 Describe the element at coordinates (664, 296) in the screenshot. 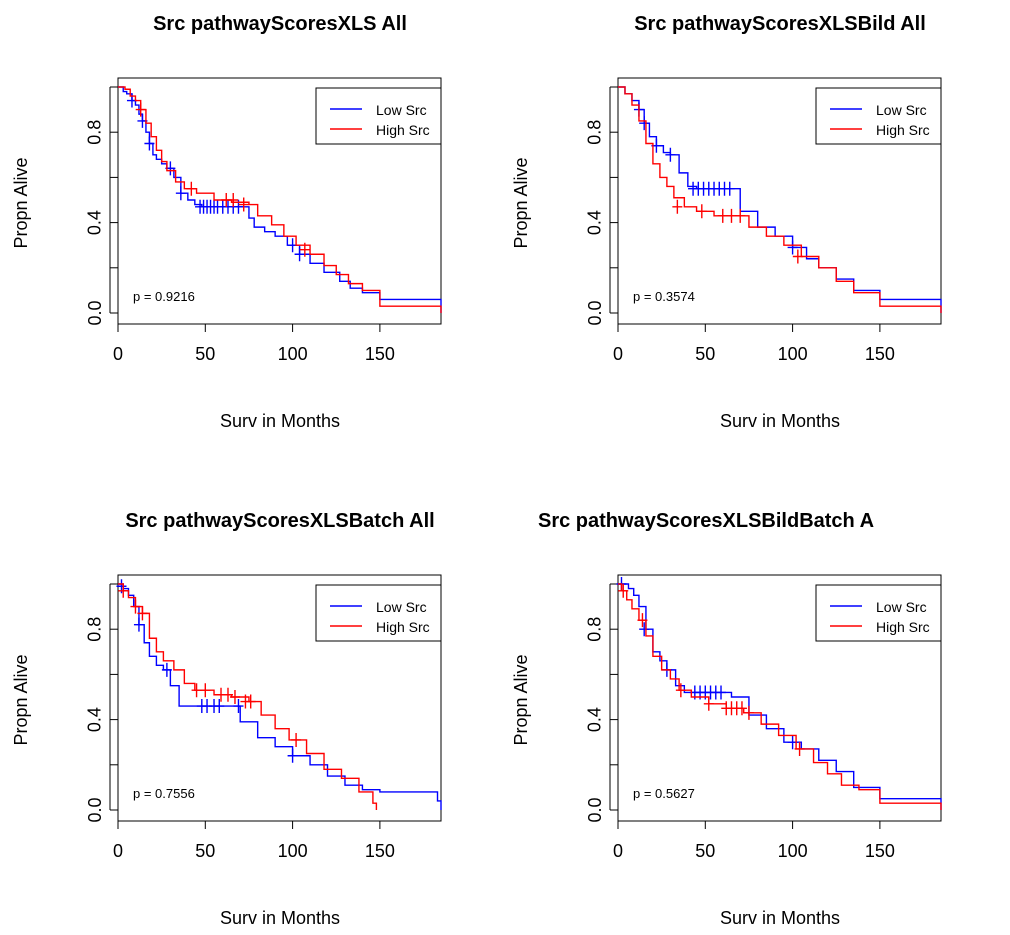

I see `p-value-annotation: p = 0.3574` at that location.